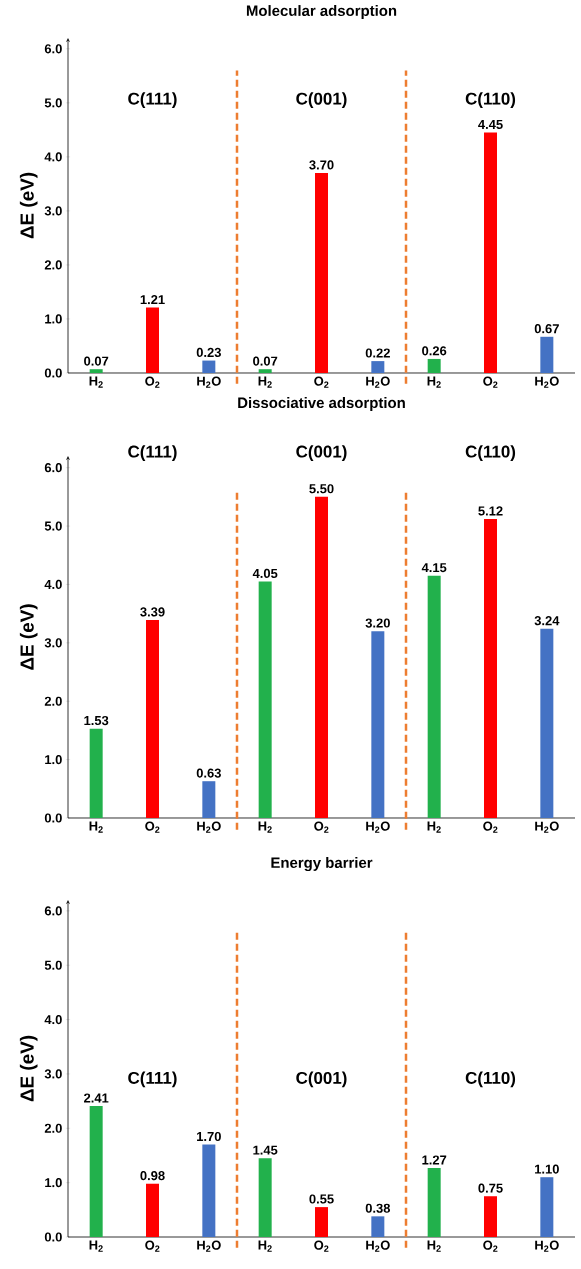 This screenshot has height=1269, width=581. Describe the element at coordinates (209, 1136) in the screenshot. I see `data-label: 1.70` at that location.